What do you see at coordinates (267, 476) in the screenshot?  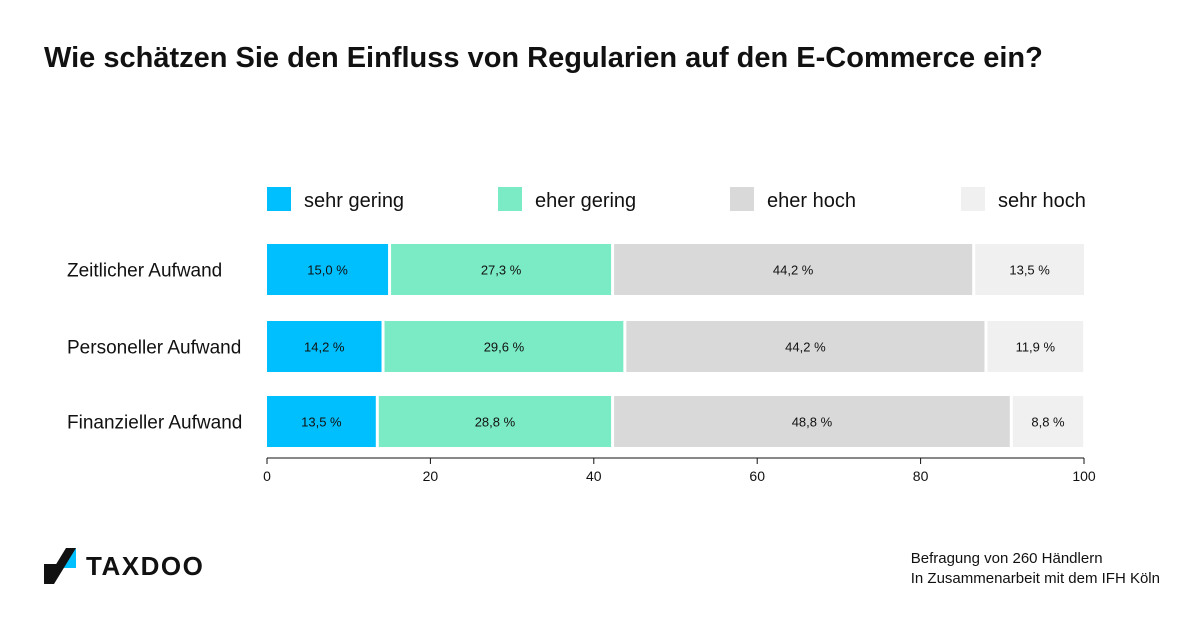 I see `x-tick-label-1: 0` at bounding box center [267, 476].